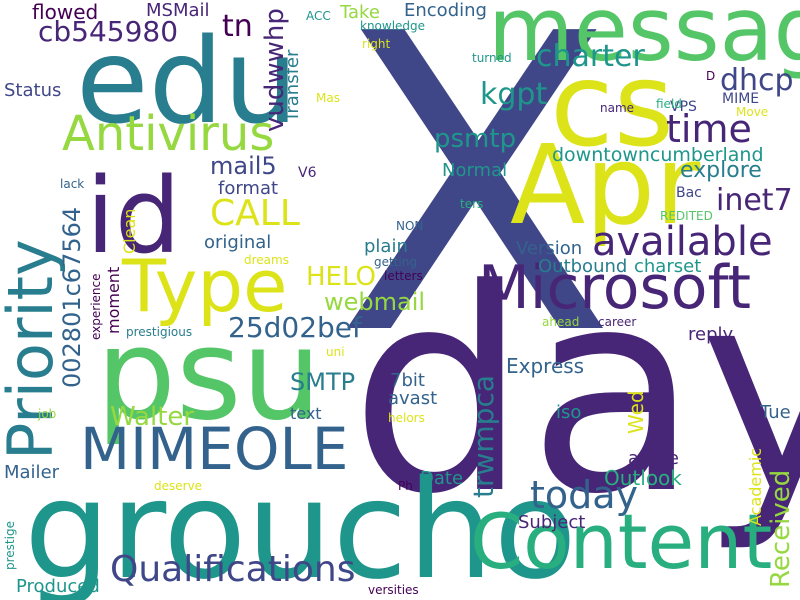 This screenshot has height=600, width=800. I want to click on word-webmail: webmail, so click(375, 302).